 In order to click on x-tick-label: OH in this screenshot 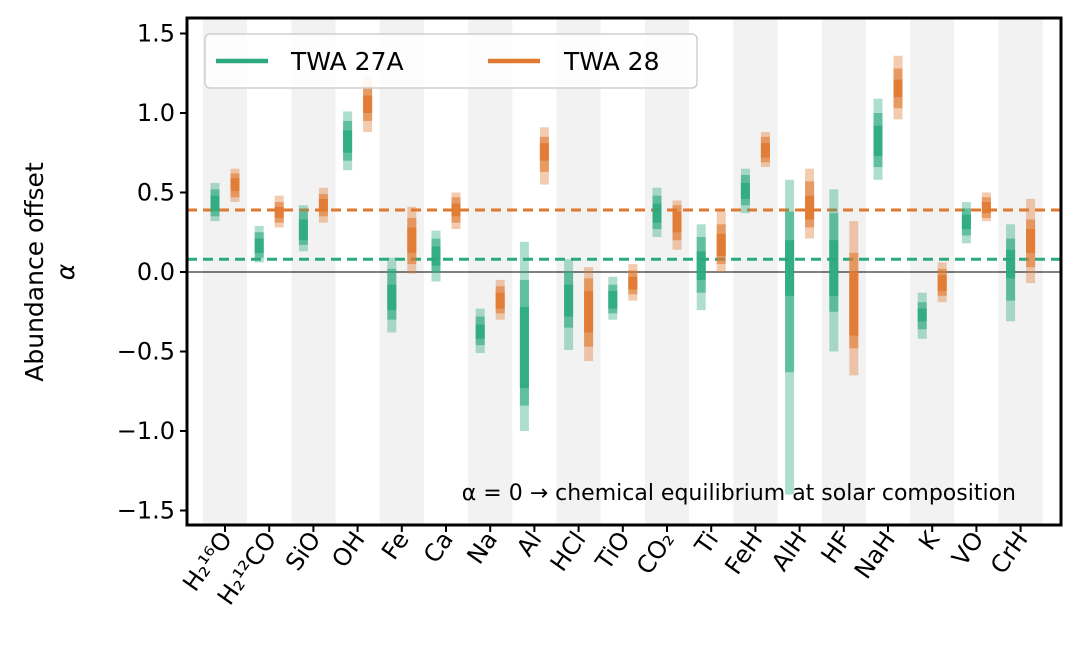, I will do `click(348, 549)`.